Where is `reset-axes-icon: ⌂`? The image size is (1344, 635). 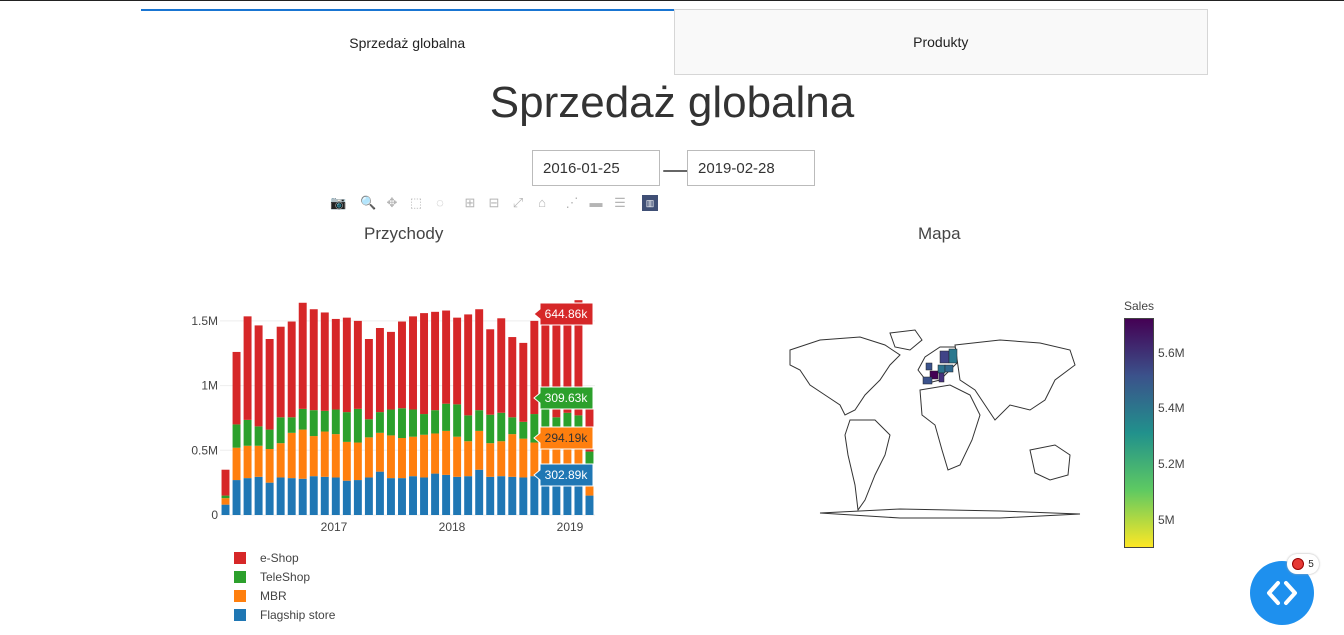 reset-axes-icon: ⌂ is located at coordinates (542, 202).